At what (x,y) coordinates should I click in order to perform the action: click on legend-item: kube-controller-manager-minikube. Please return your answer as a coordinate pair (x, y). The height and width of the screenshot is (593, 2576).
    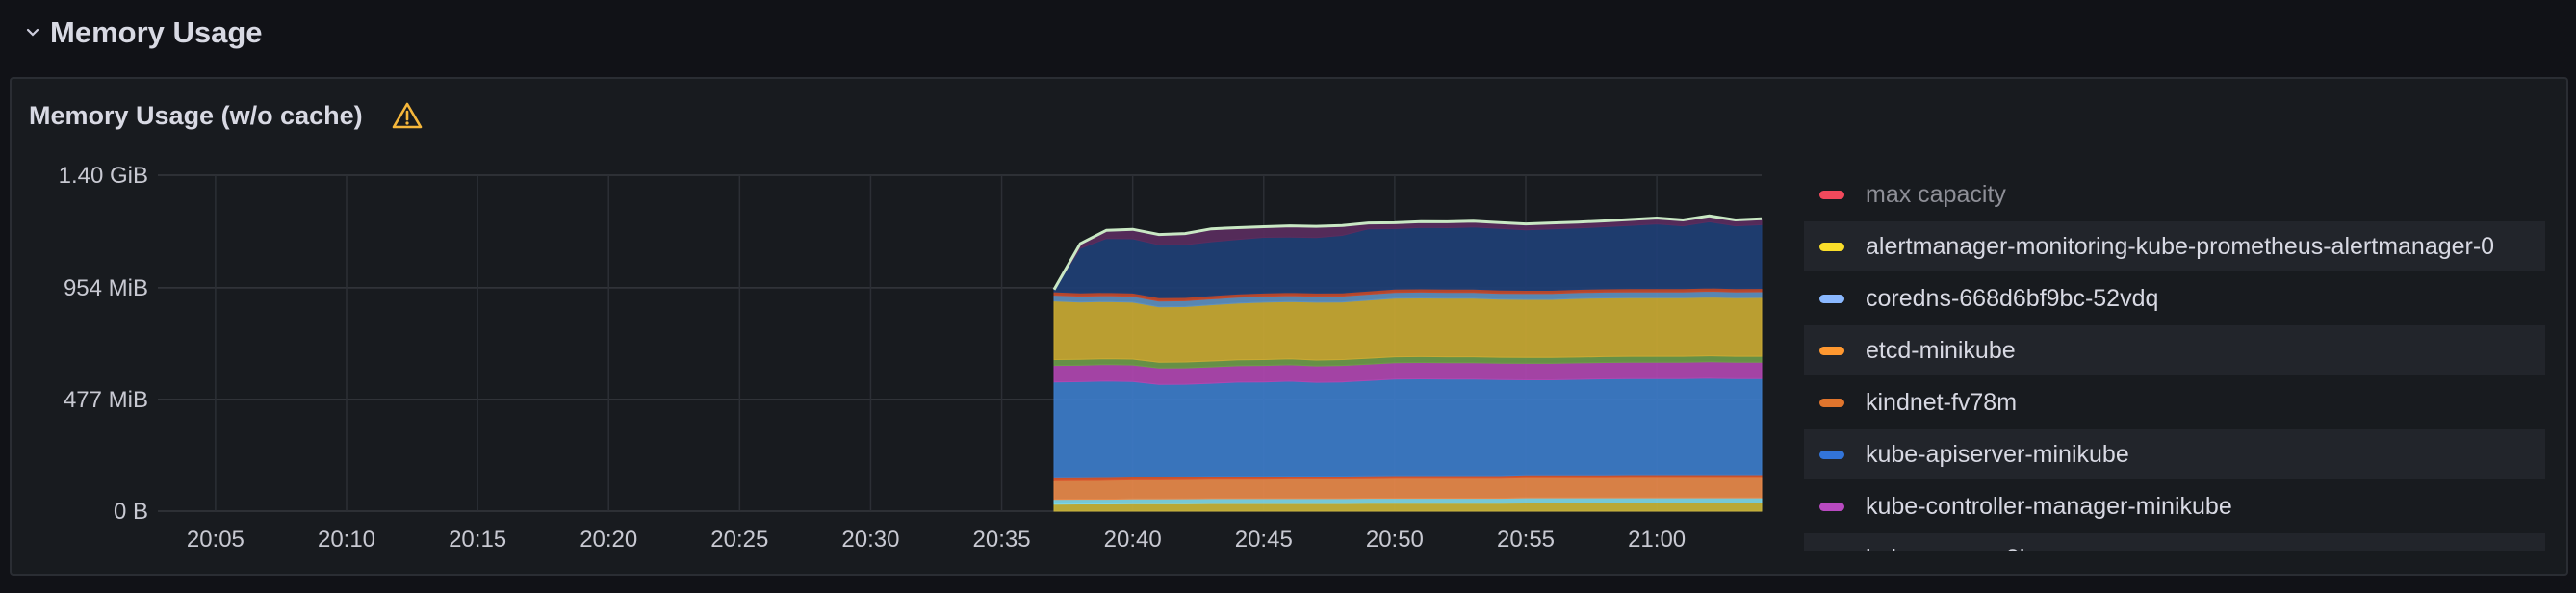
    Looking at the image, I should click on (2174, 506).